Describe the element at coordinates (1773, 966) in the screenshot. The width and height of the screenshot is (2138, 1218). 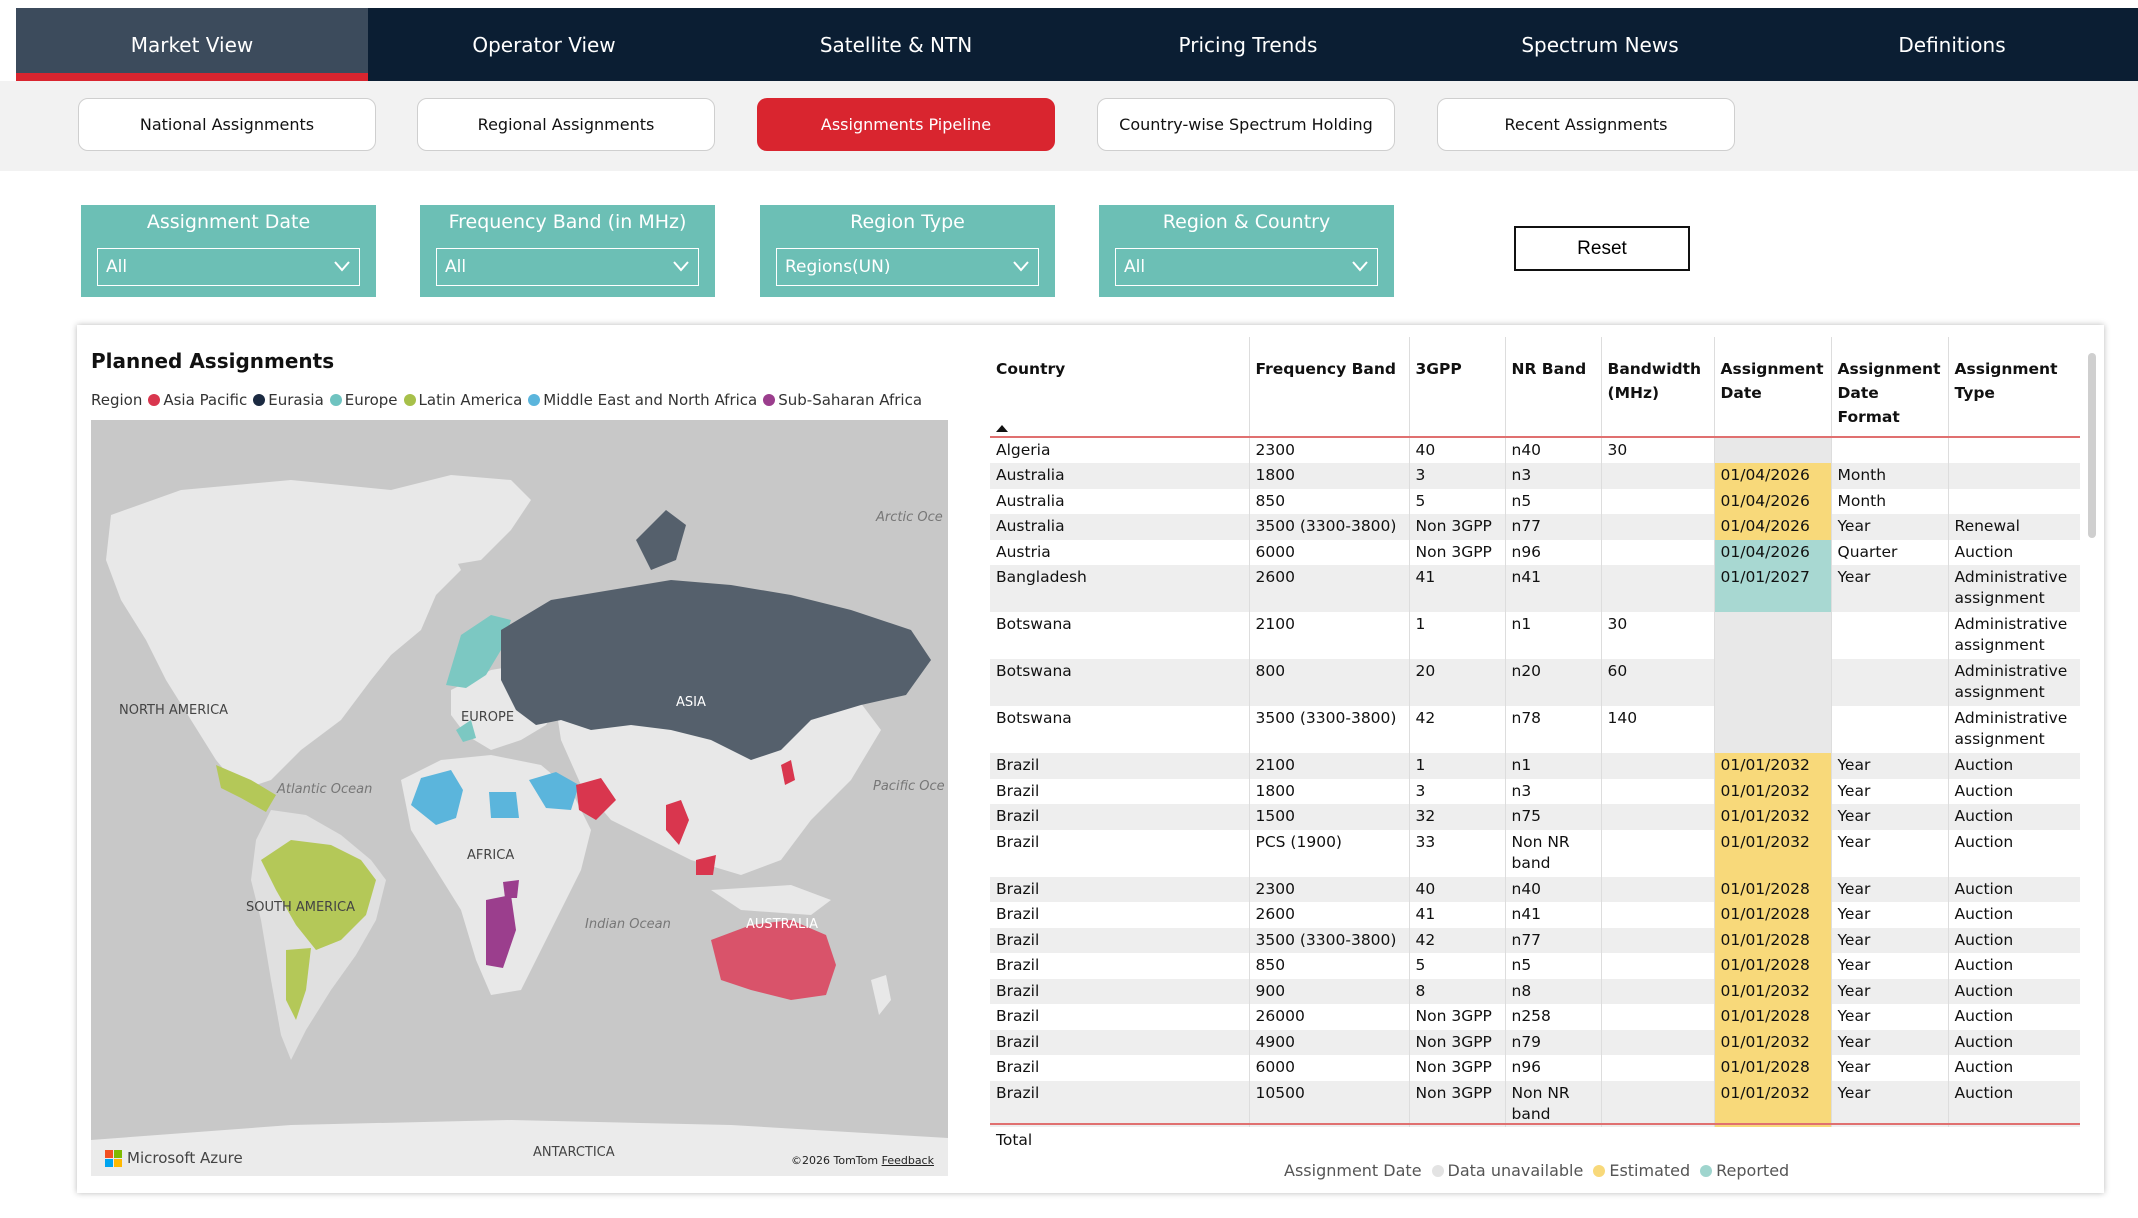
I see `cell-assignment-date: 01/01/2028` at that location.